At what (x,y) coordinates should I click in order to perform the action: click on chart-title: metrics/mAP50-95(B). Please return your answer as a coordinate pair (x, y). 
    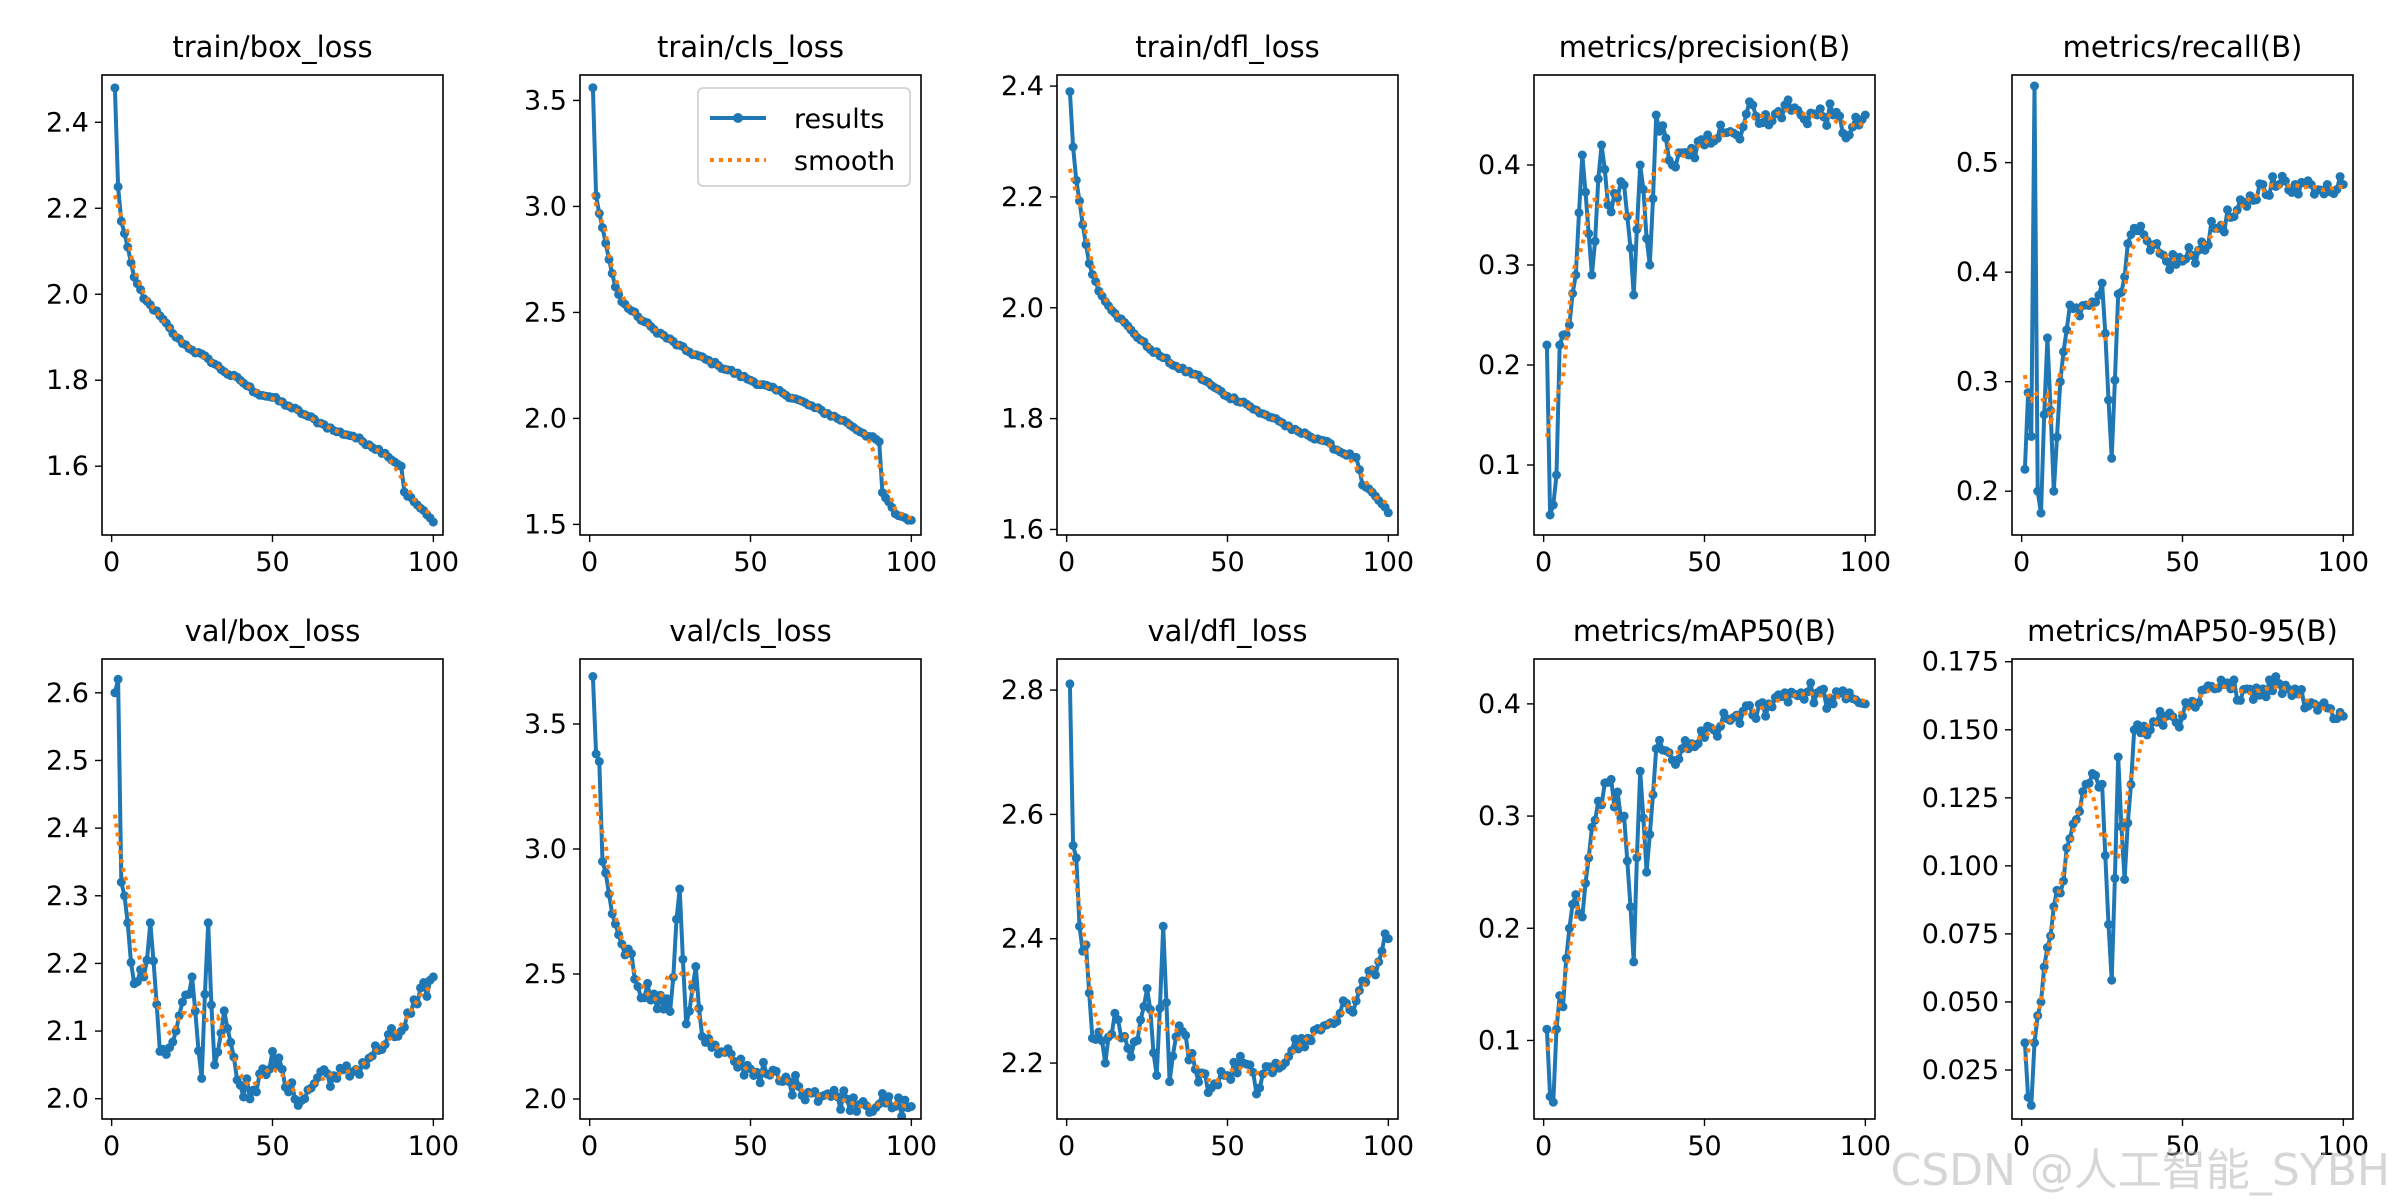
    Looking at the image, I should click on (2182, 631).